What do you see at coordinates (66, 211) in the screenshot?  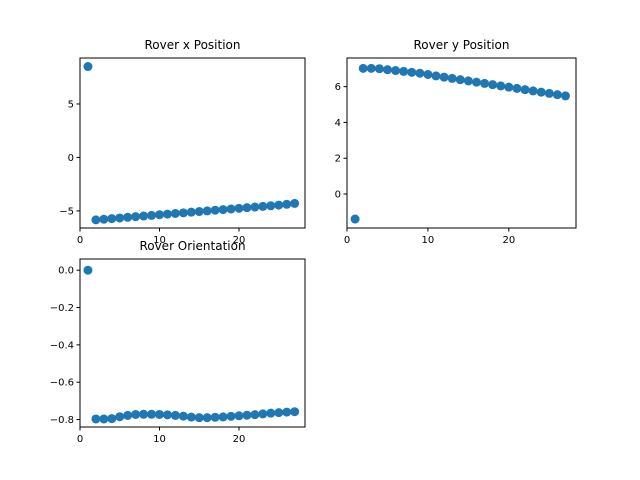 I see `y-tick-label: −5` at bounding box center [66, 211].